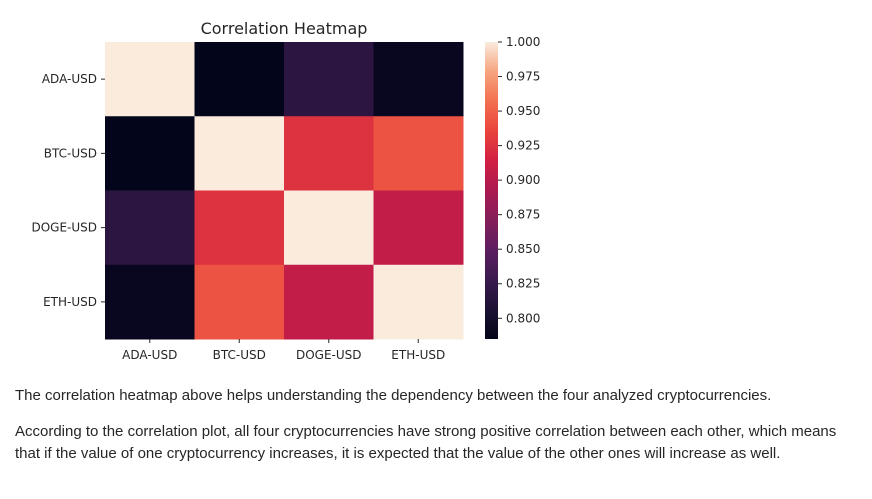 Image resolution: width=872 pixels, height=499 pixels. Describe the element at coordinates (523, 215) in the screenshot. I see `colorbar-tick-label: 0.875` at that location.